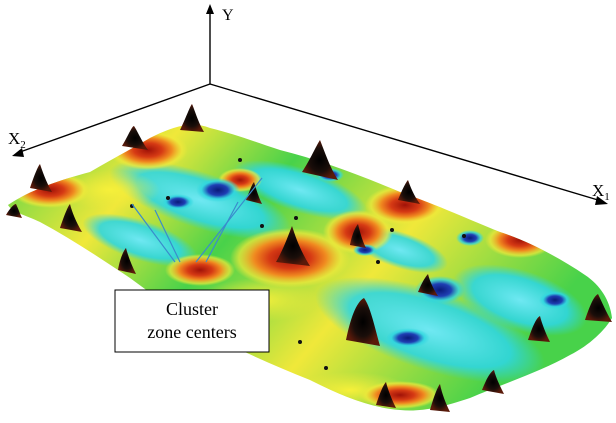 The image size is (616, 423). I want to click on callout-frame, so click(192, 321).